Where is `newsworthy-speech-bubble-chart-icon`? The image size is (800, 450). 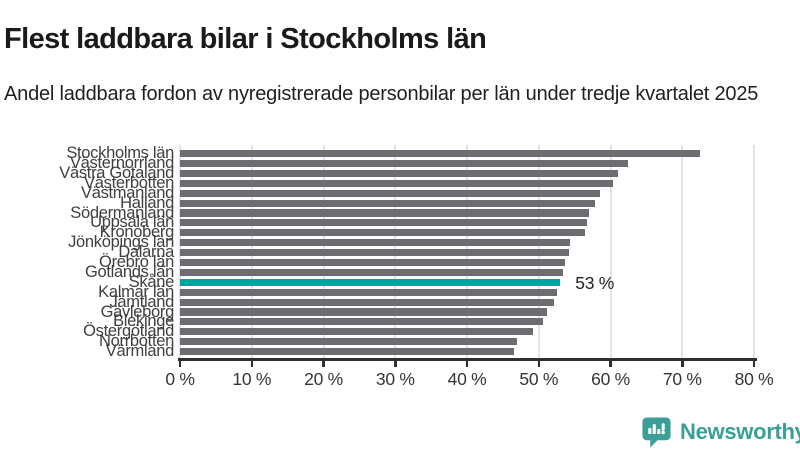
newsworthy-speech-bubble-chart-icon is located at coordinates (656, 432).